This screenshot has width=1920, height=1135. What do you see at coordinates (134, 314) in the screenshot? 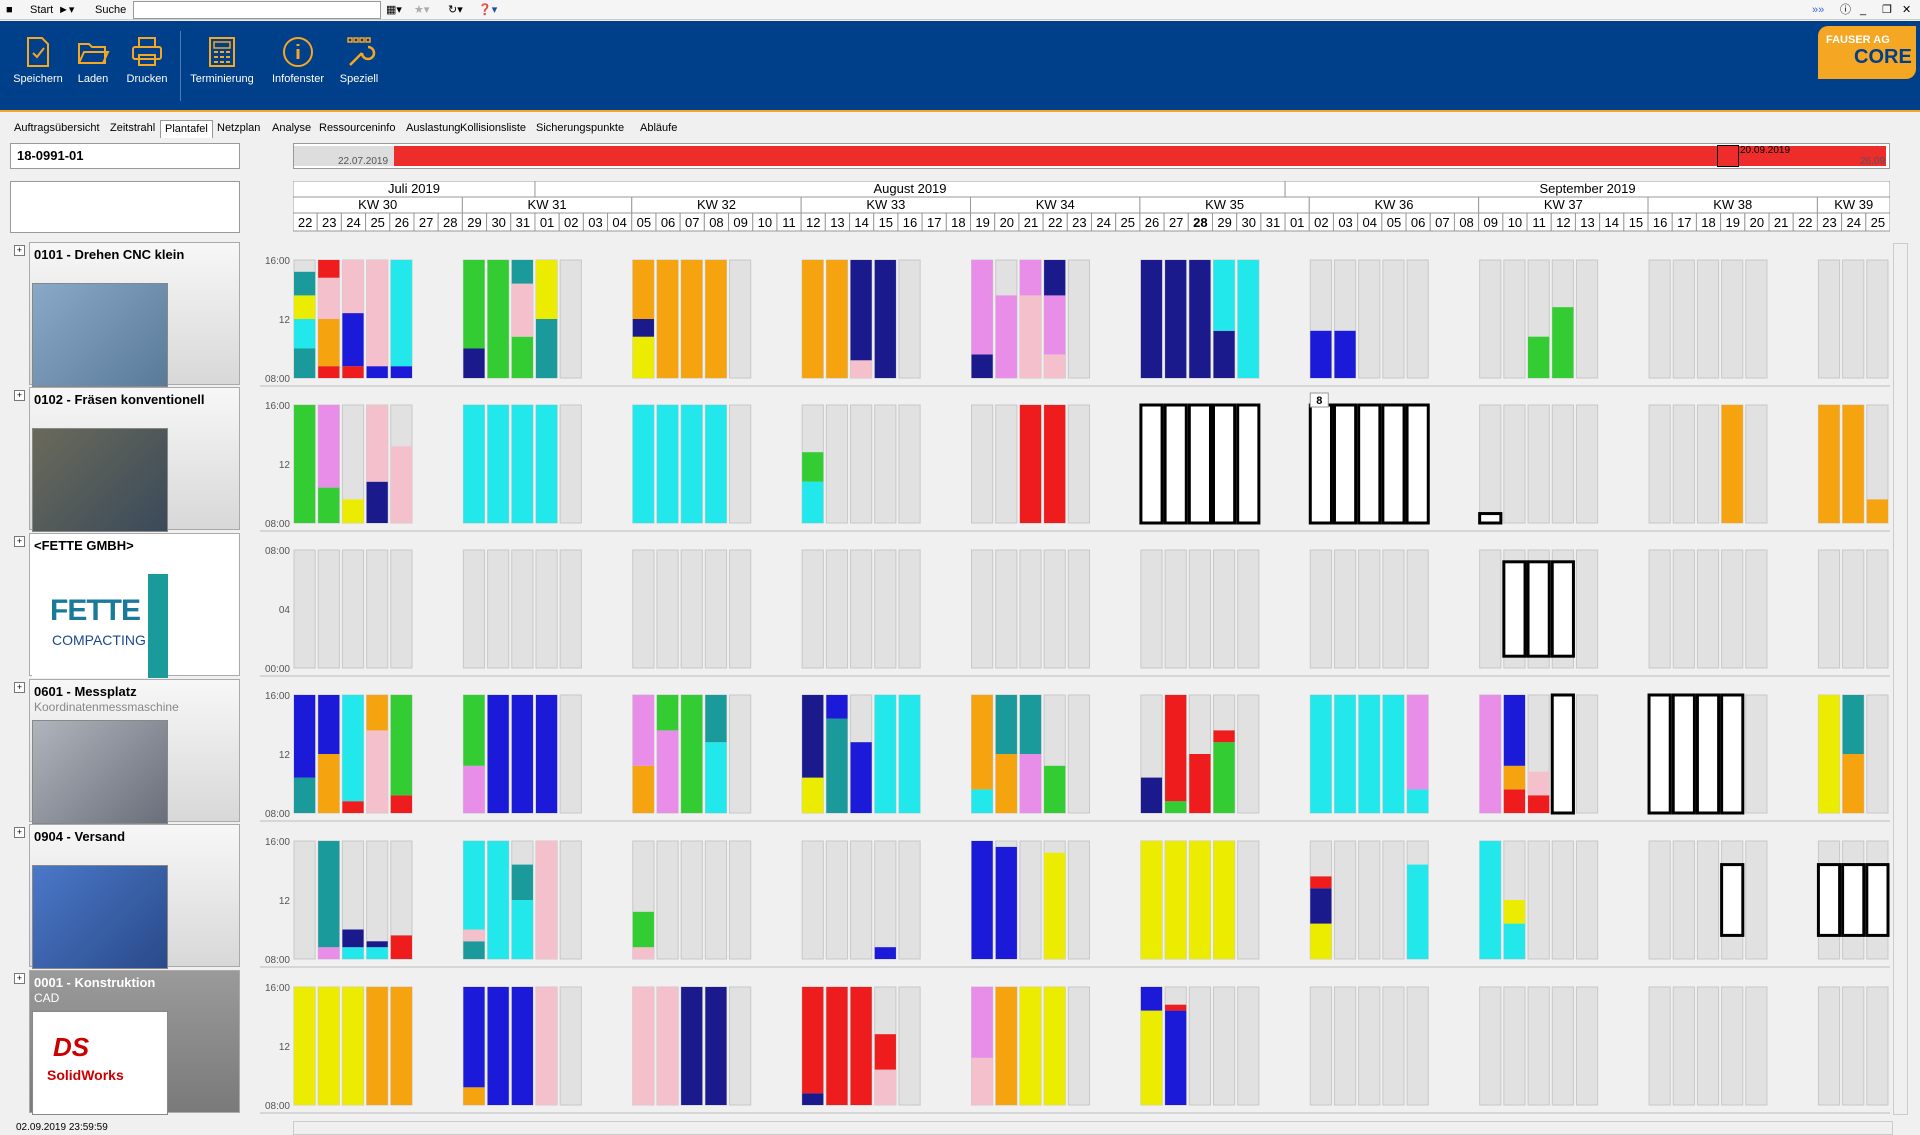
I see `resource-card: 0101 - Drehen CNC klein` at bounding box center [134, 314].